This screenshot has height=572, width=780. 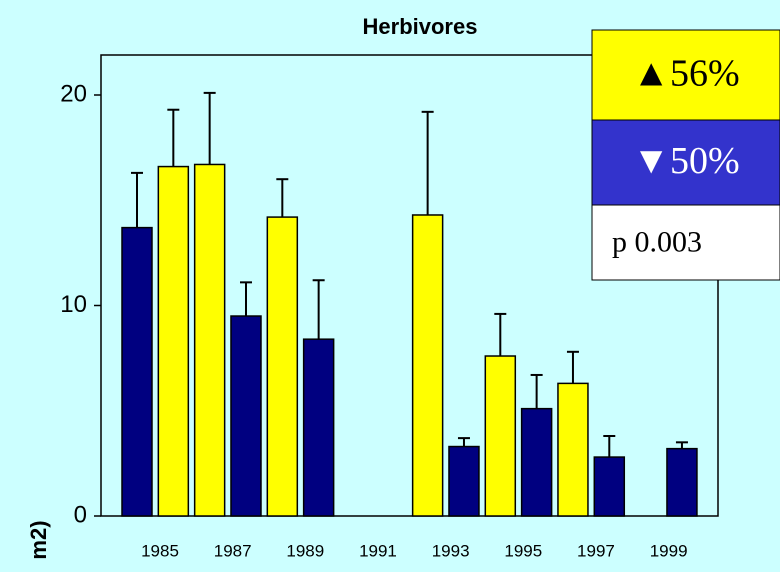 What do you see at coordinates (523, 550) in the screenshot?
I see `x-tick-label: 1995` at bounding box center [523, 550].